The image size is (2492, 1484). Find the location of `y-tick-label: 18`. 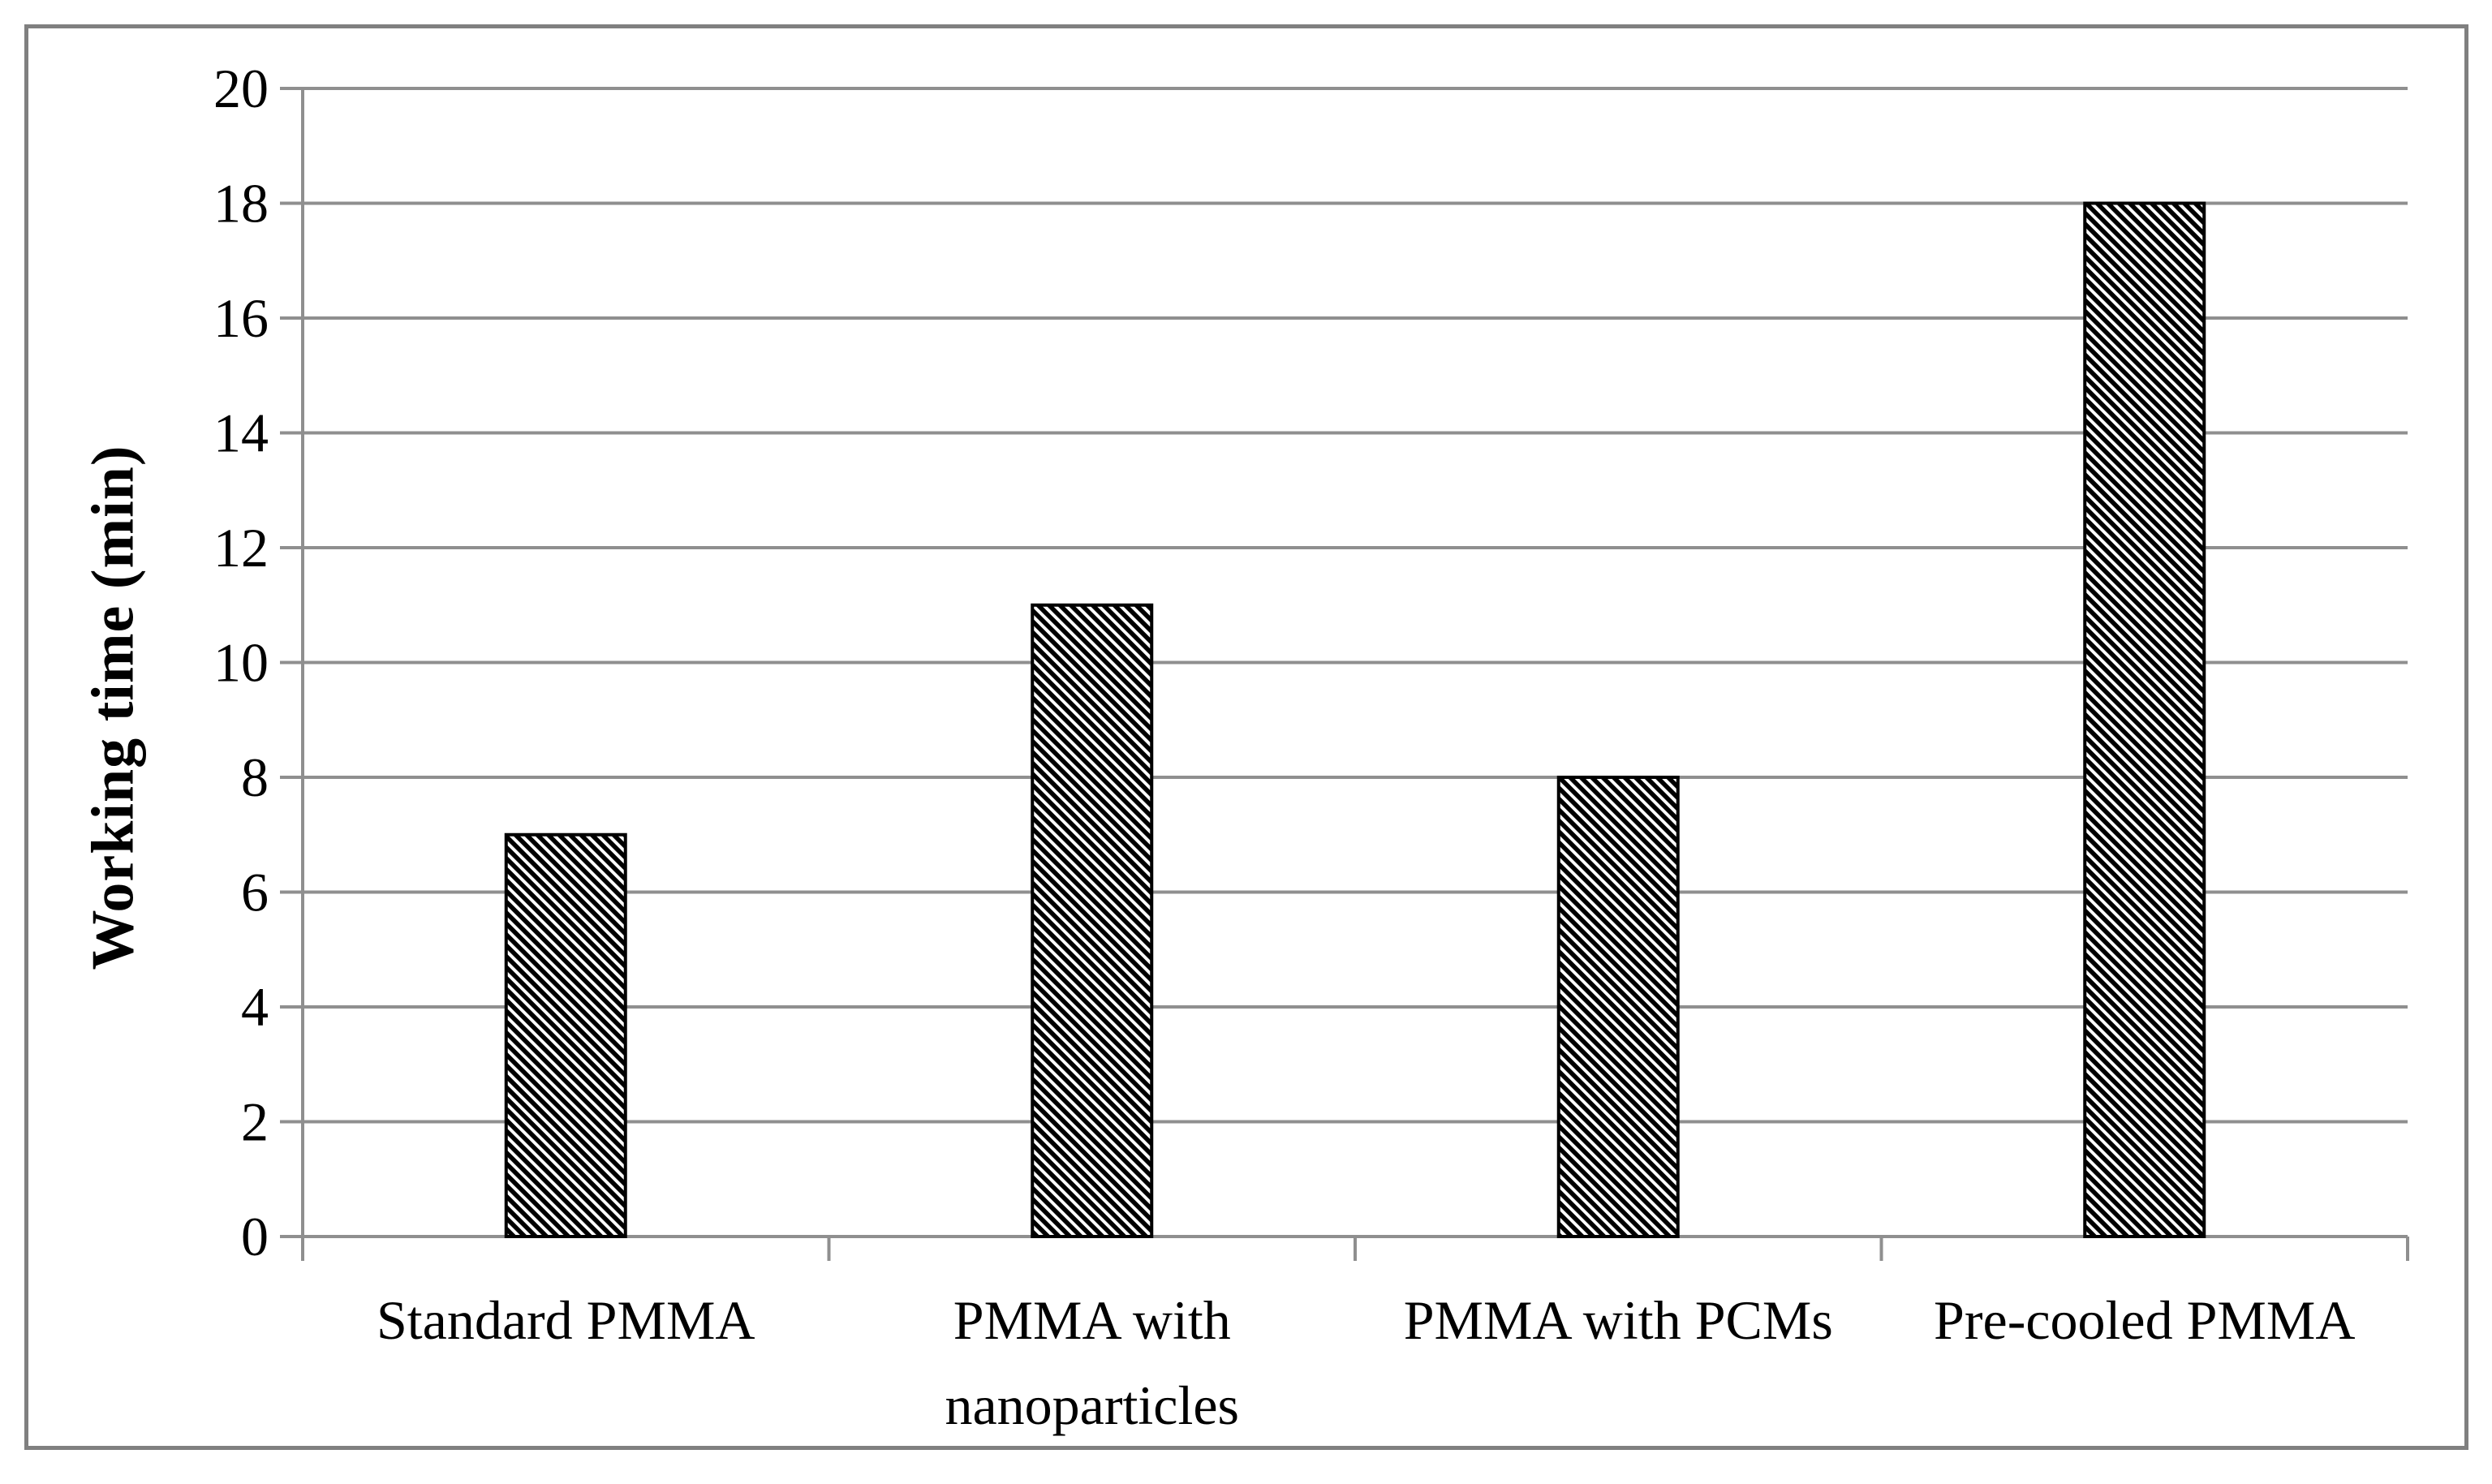

y-tick-label: 18 is located at coordinates (241, 204).